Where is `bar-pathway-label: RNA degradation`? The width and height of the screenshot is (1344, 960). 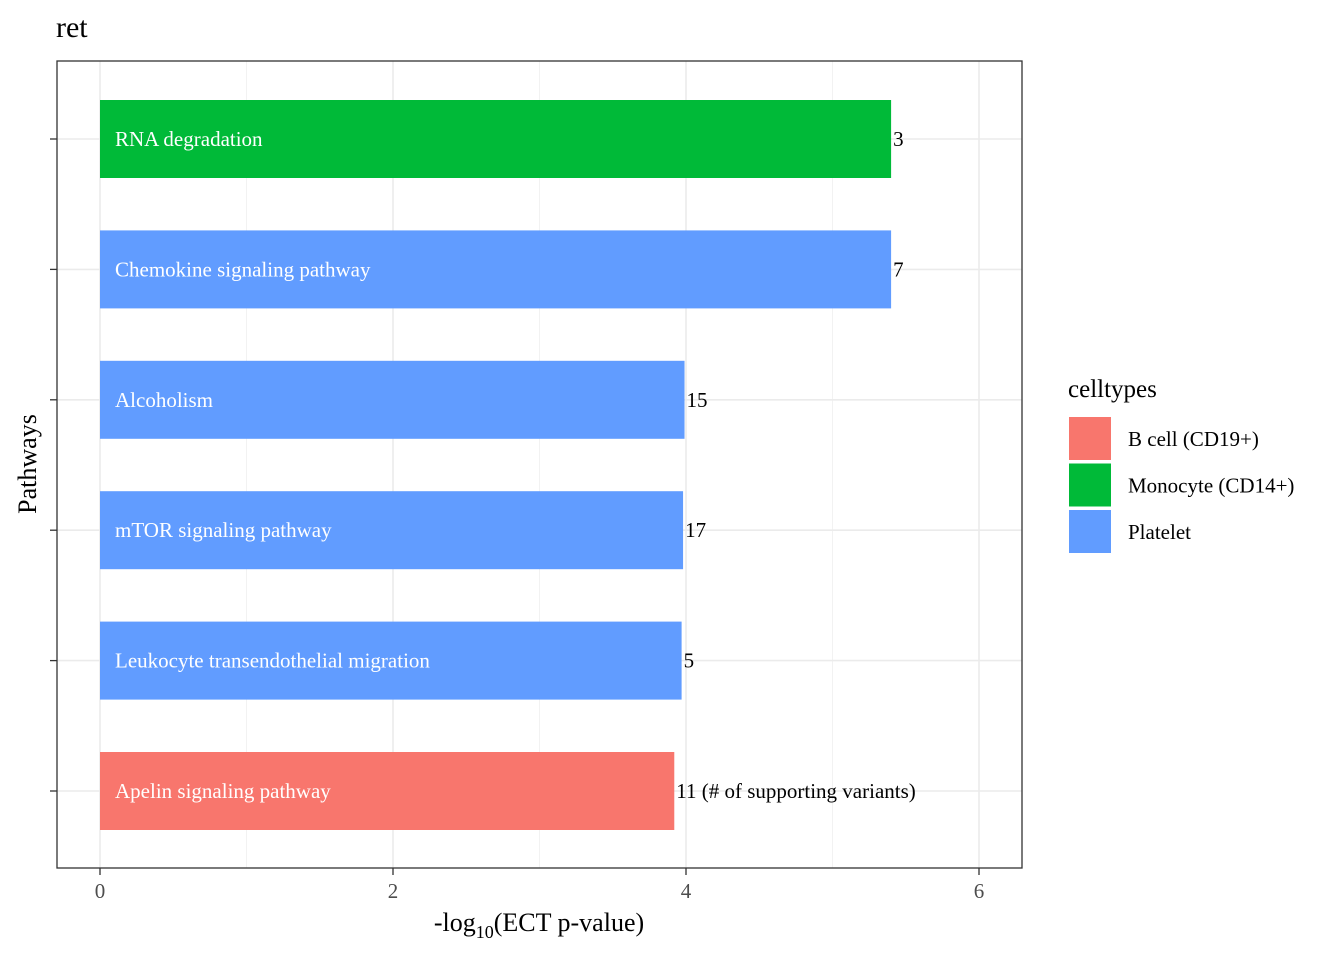 bar-pathway-label: RNA degradation is located at coordinates (189, 139).